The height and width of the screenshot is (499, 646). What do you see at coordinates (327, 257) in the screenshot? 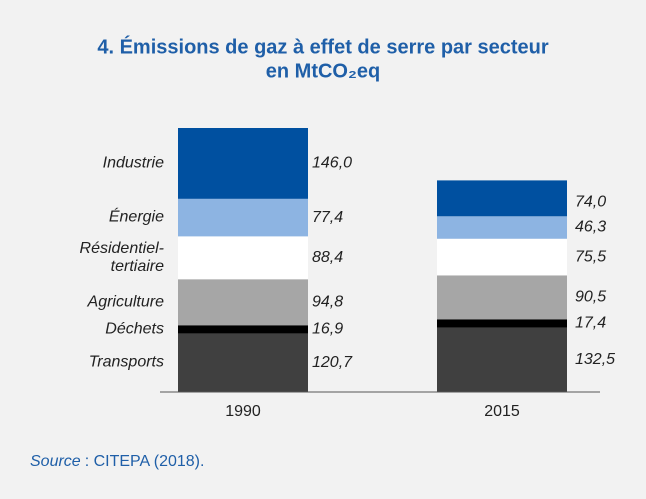
I see `value-label: 88,4` at bounding box center [327, 257].